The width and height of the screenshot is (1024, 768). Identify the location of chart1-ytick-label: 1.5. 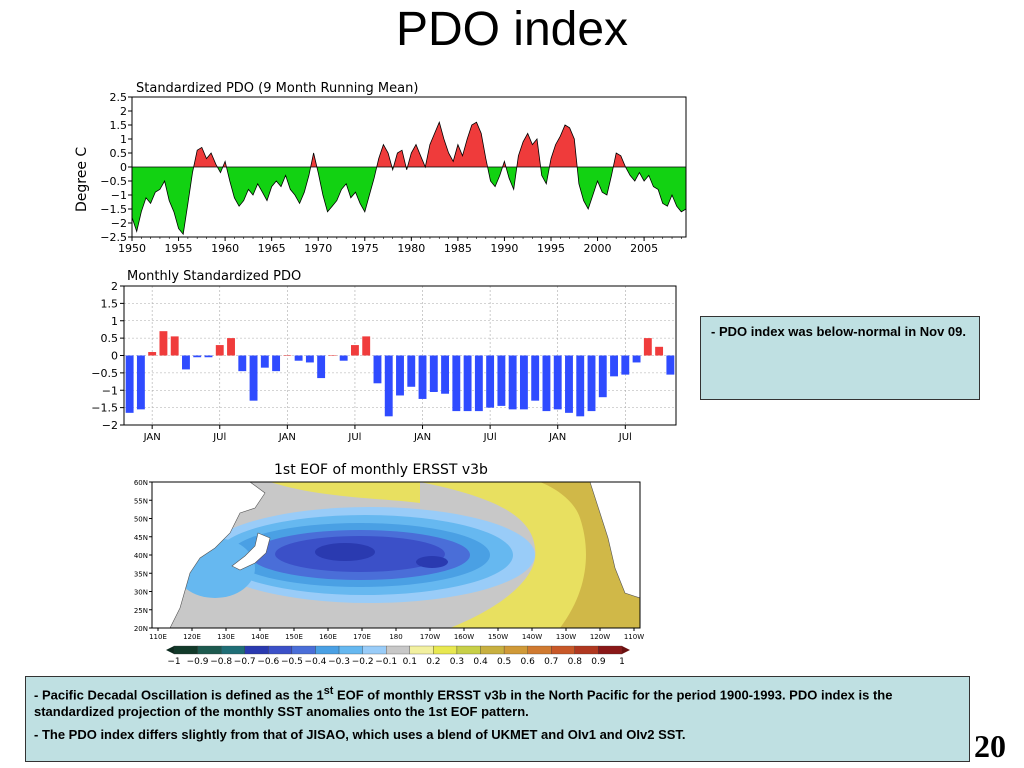
(119, 125).